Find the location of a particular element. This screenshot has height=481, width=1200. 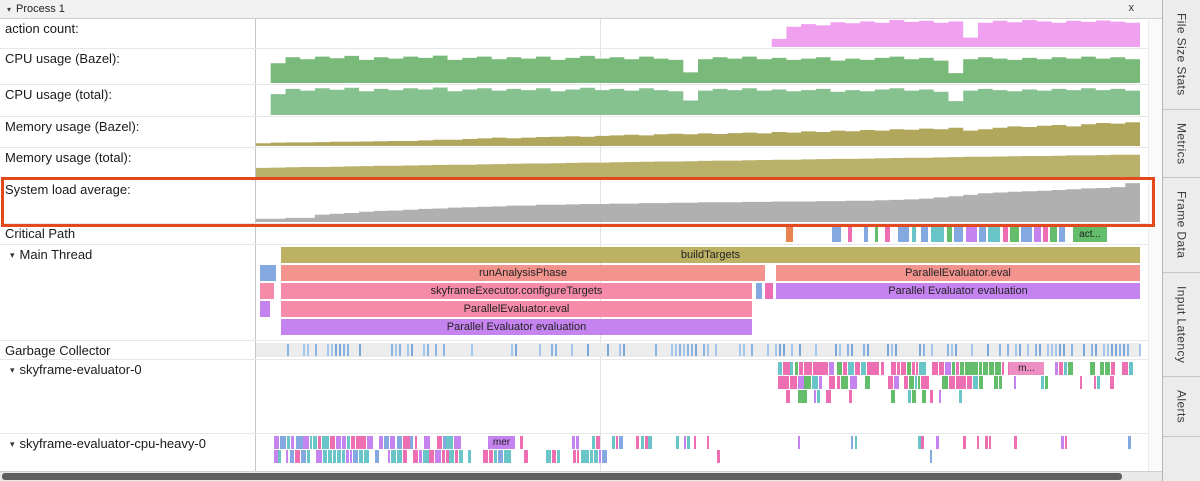

process-header: ▾ Process 1 x is located at coordinates (581, 9).